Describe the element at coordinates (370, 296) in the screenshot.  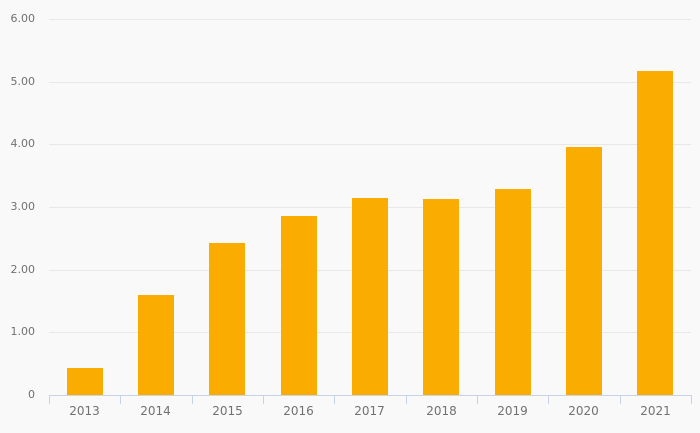
I see `bar-2017` at that location.